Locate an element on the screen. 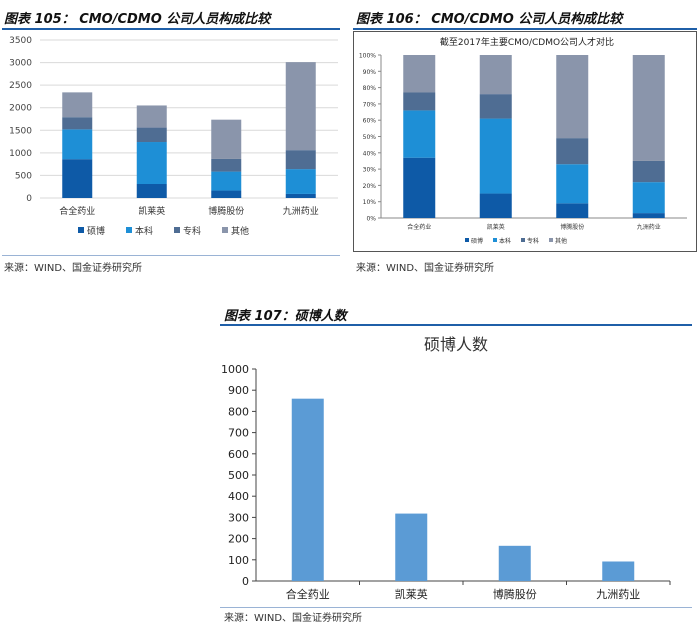  y-tick-label: 400 is located at coordinates (238, 496).